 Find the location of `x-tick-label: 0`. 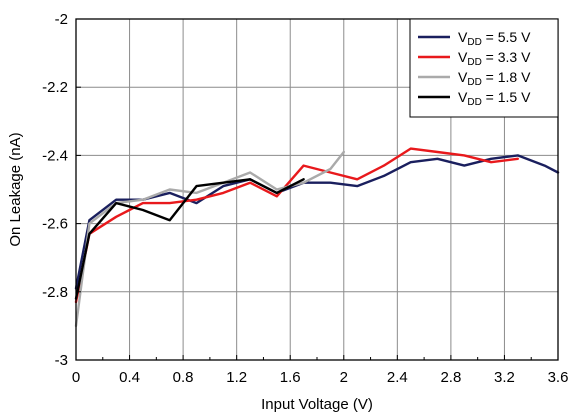

x-tick-label: 0 is located at coordinates (76, 377).